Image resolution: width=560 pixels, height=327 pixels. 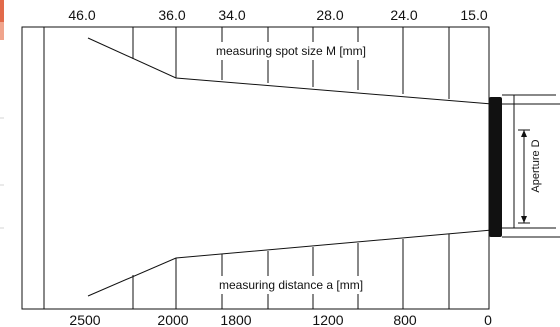 What do you see at coordinates (172, 319) in the screenshot?
I see `bottom-tick-label: 2000` at bounding box center [172, 319].